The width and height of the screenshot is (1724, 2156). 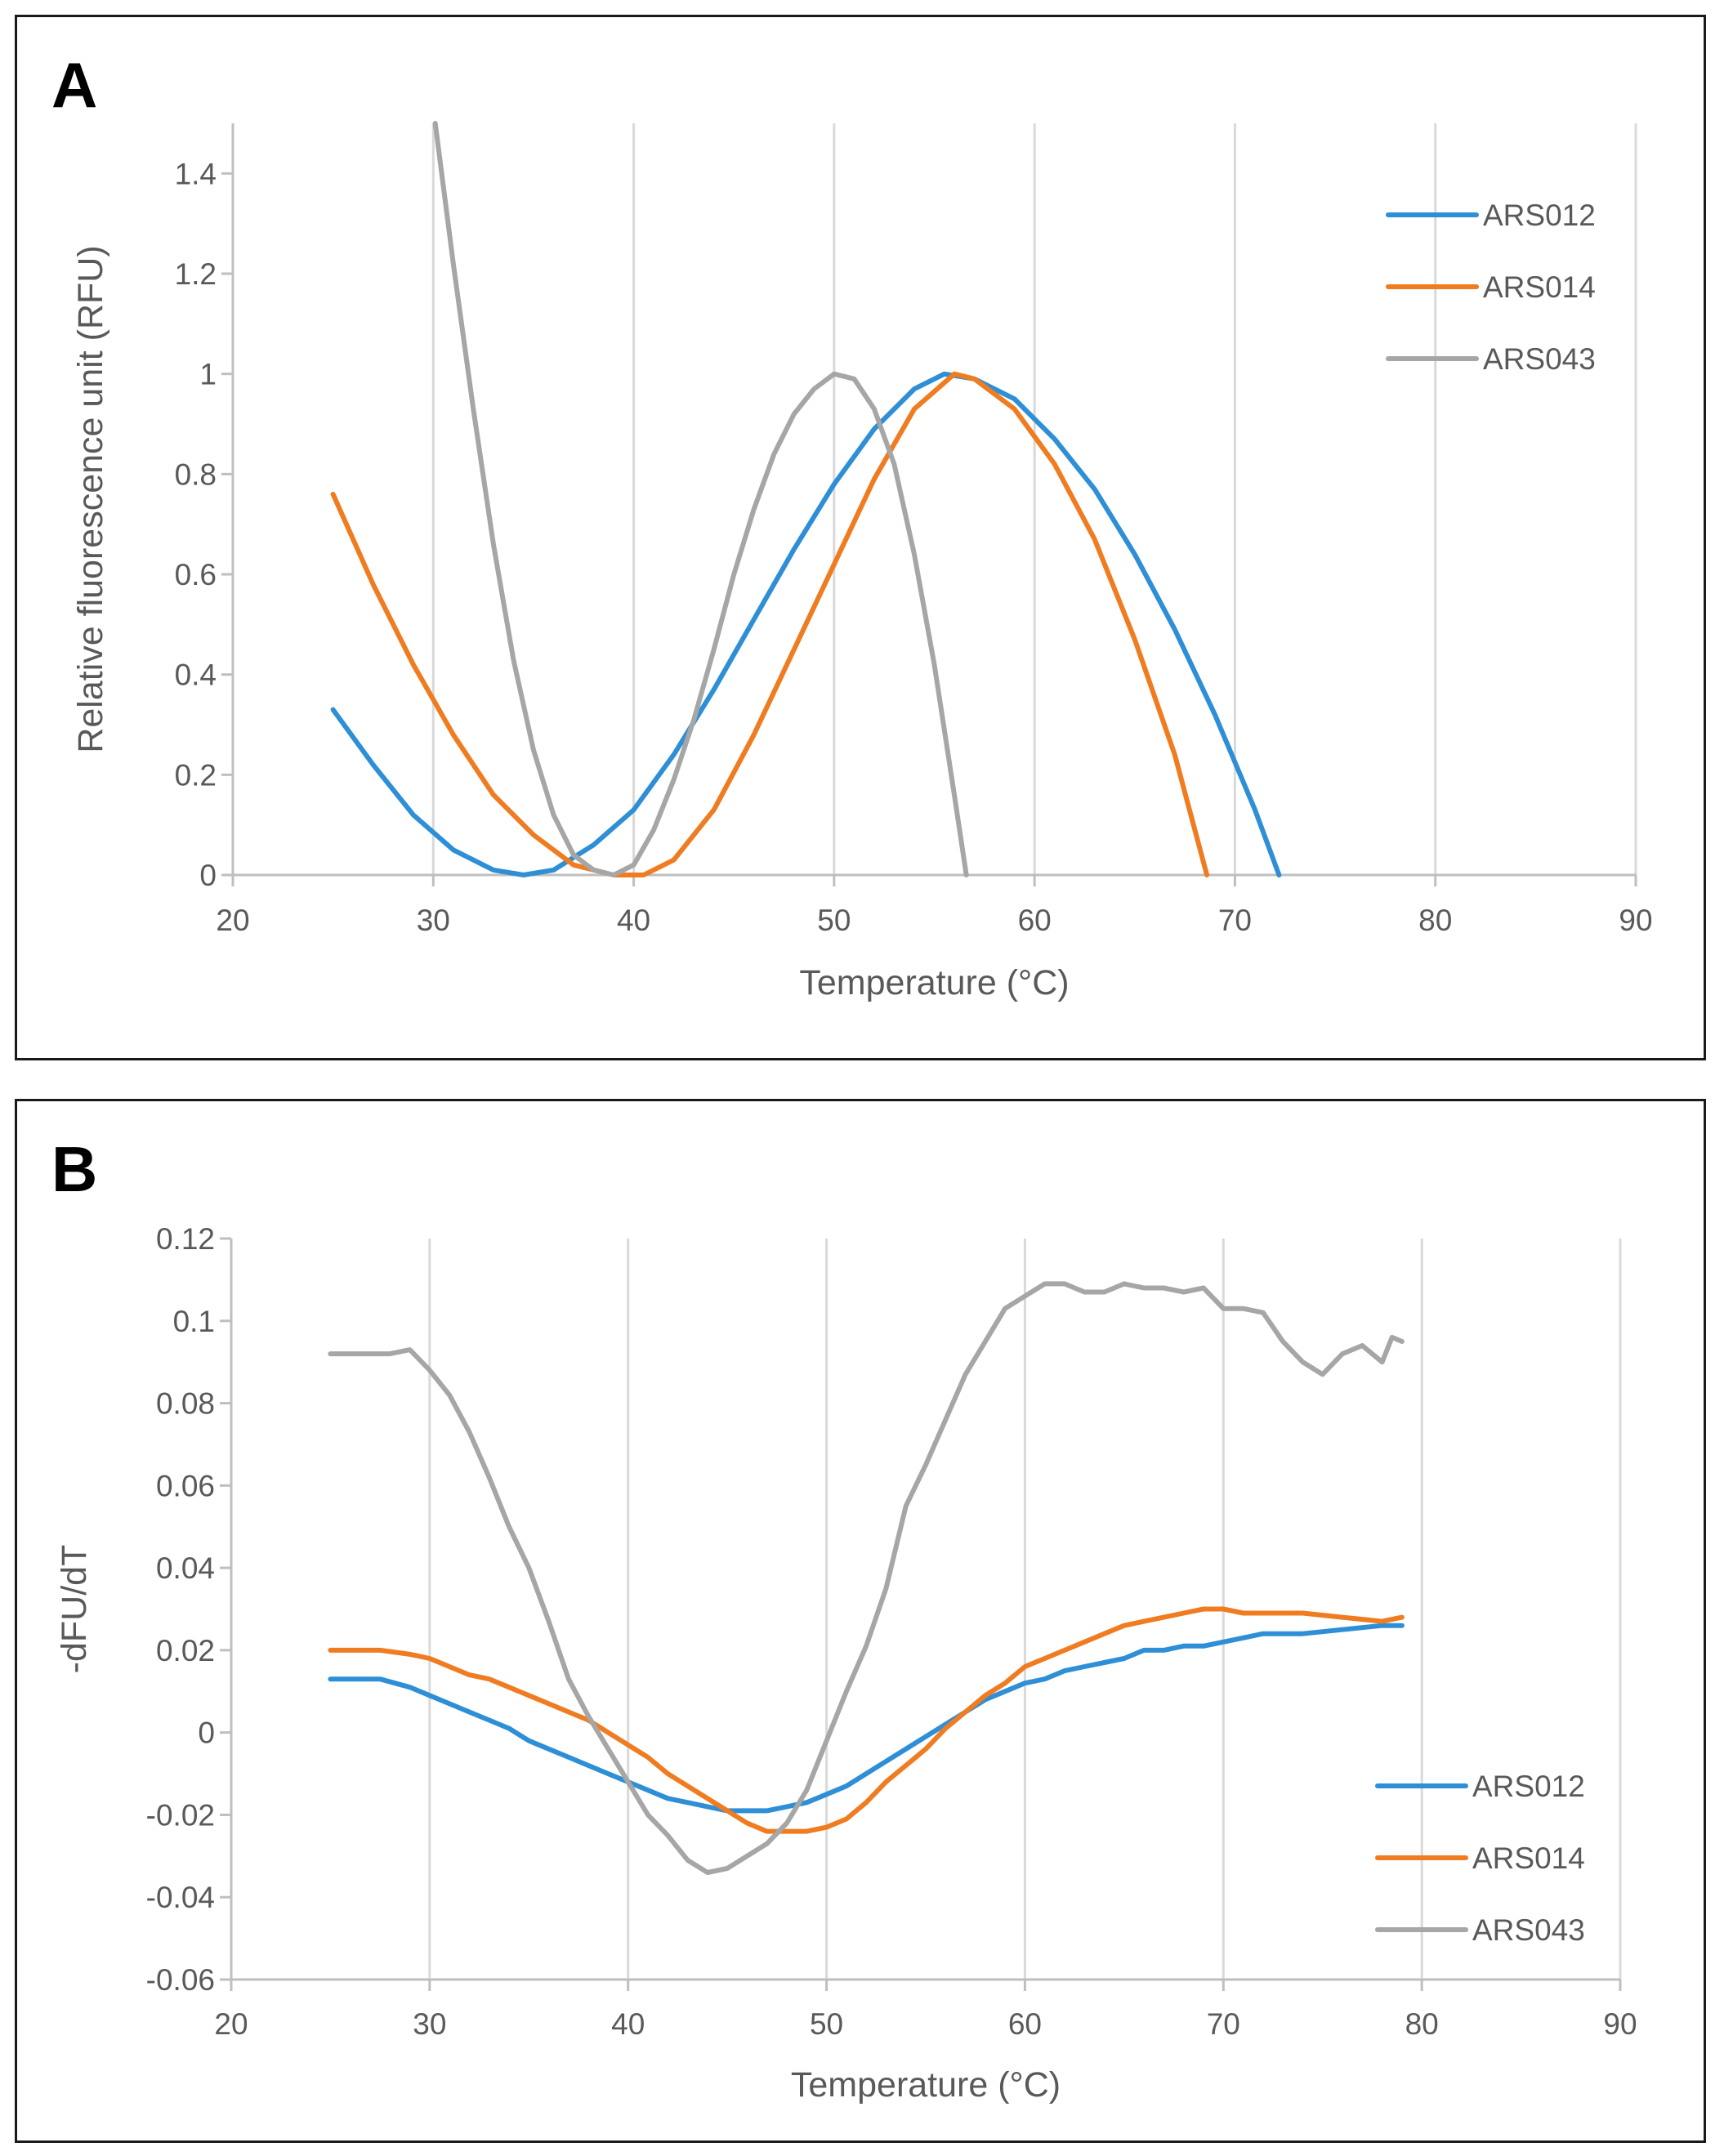 What do you see at coordinates (180, 1980) in the screenshot?
I see `y-tick-label: -0.06` at bounding box center [180, 1980].